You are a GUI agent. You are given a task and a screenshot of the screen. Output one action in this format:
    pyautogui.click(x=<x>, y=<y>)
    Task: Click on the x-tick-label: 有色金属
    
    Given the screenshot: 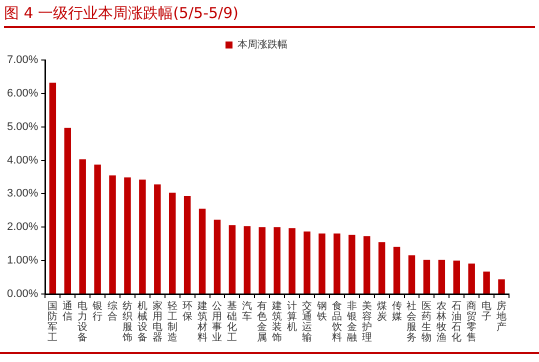 What is the action you would take?
    pyautogui.click(x=262, y=322)
    